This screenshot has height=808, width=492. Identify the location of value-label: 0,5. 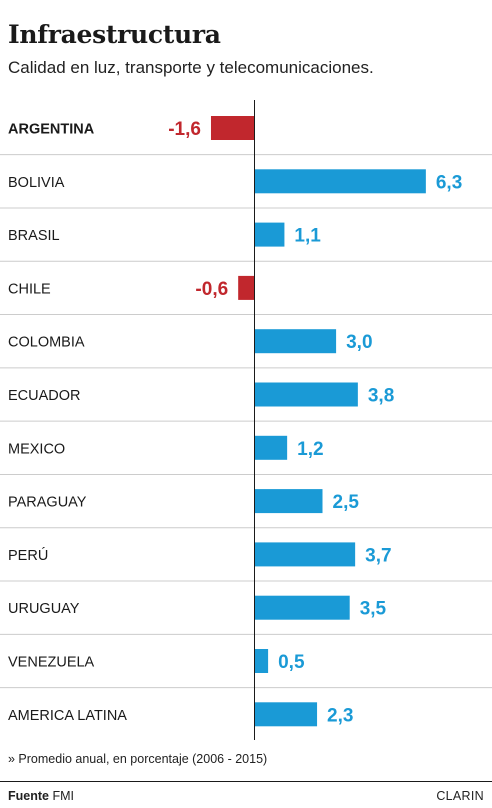
(291, 662).